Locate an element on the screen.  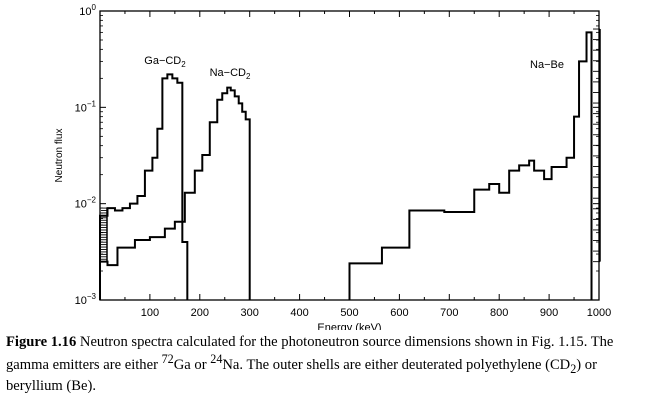
y-tick-label: 10⁰ is located at coordinates (87, 10).